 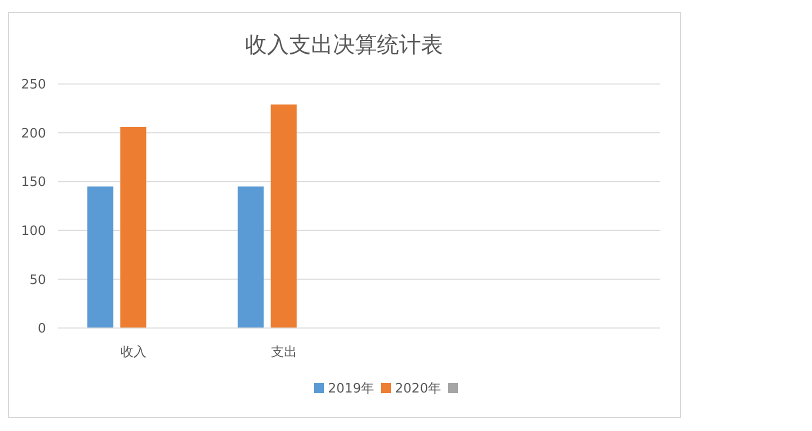 I want to click on y-tick-label: 50, so click(x=37, y=280).